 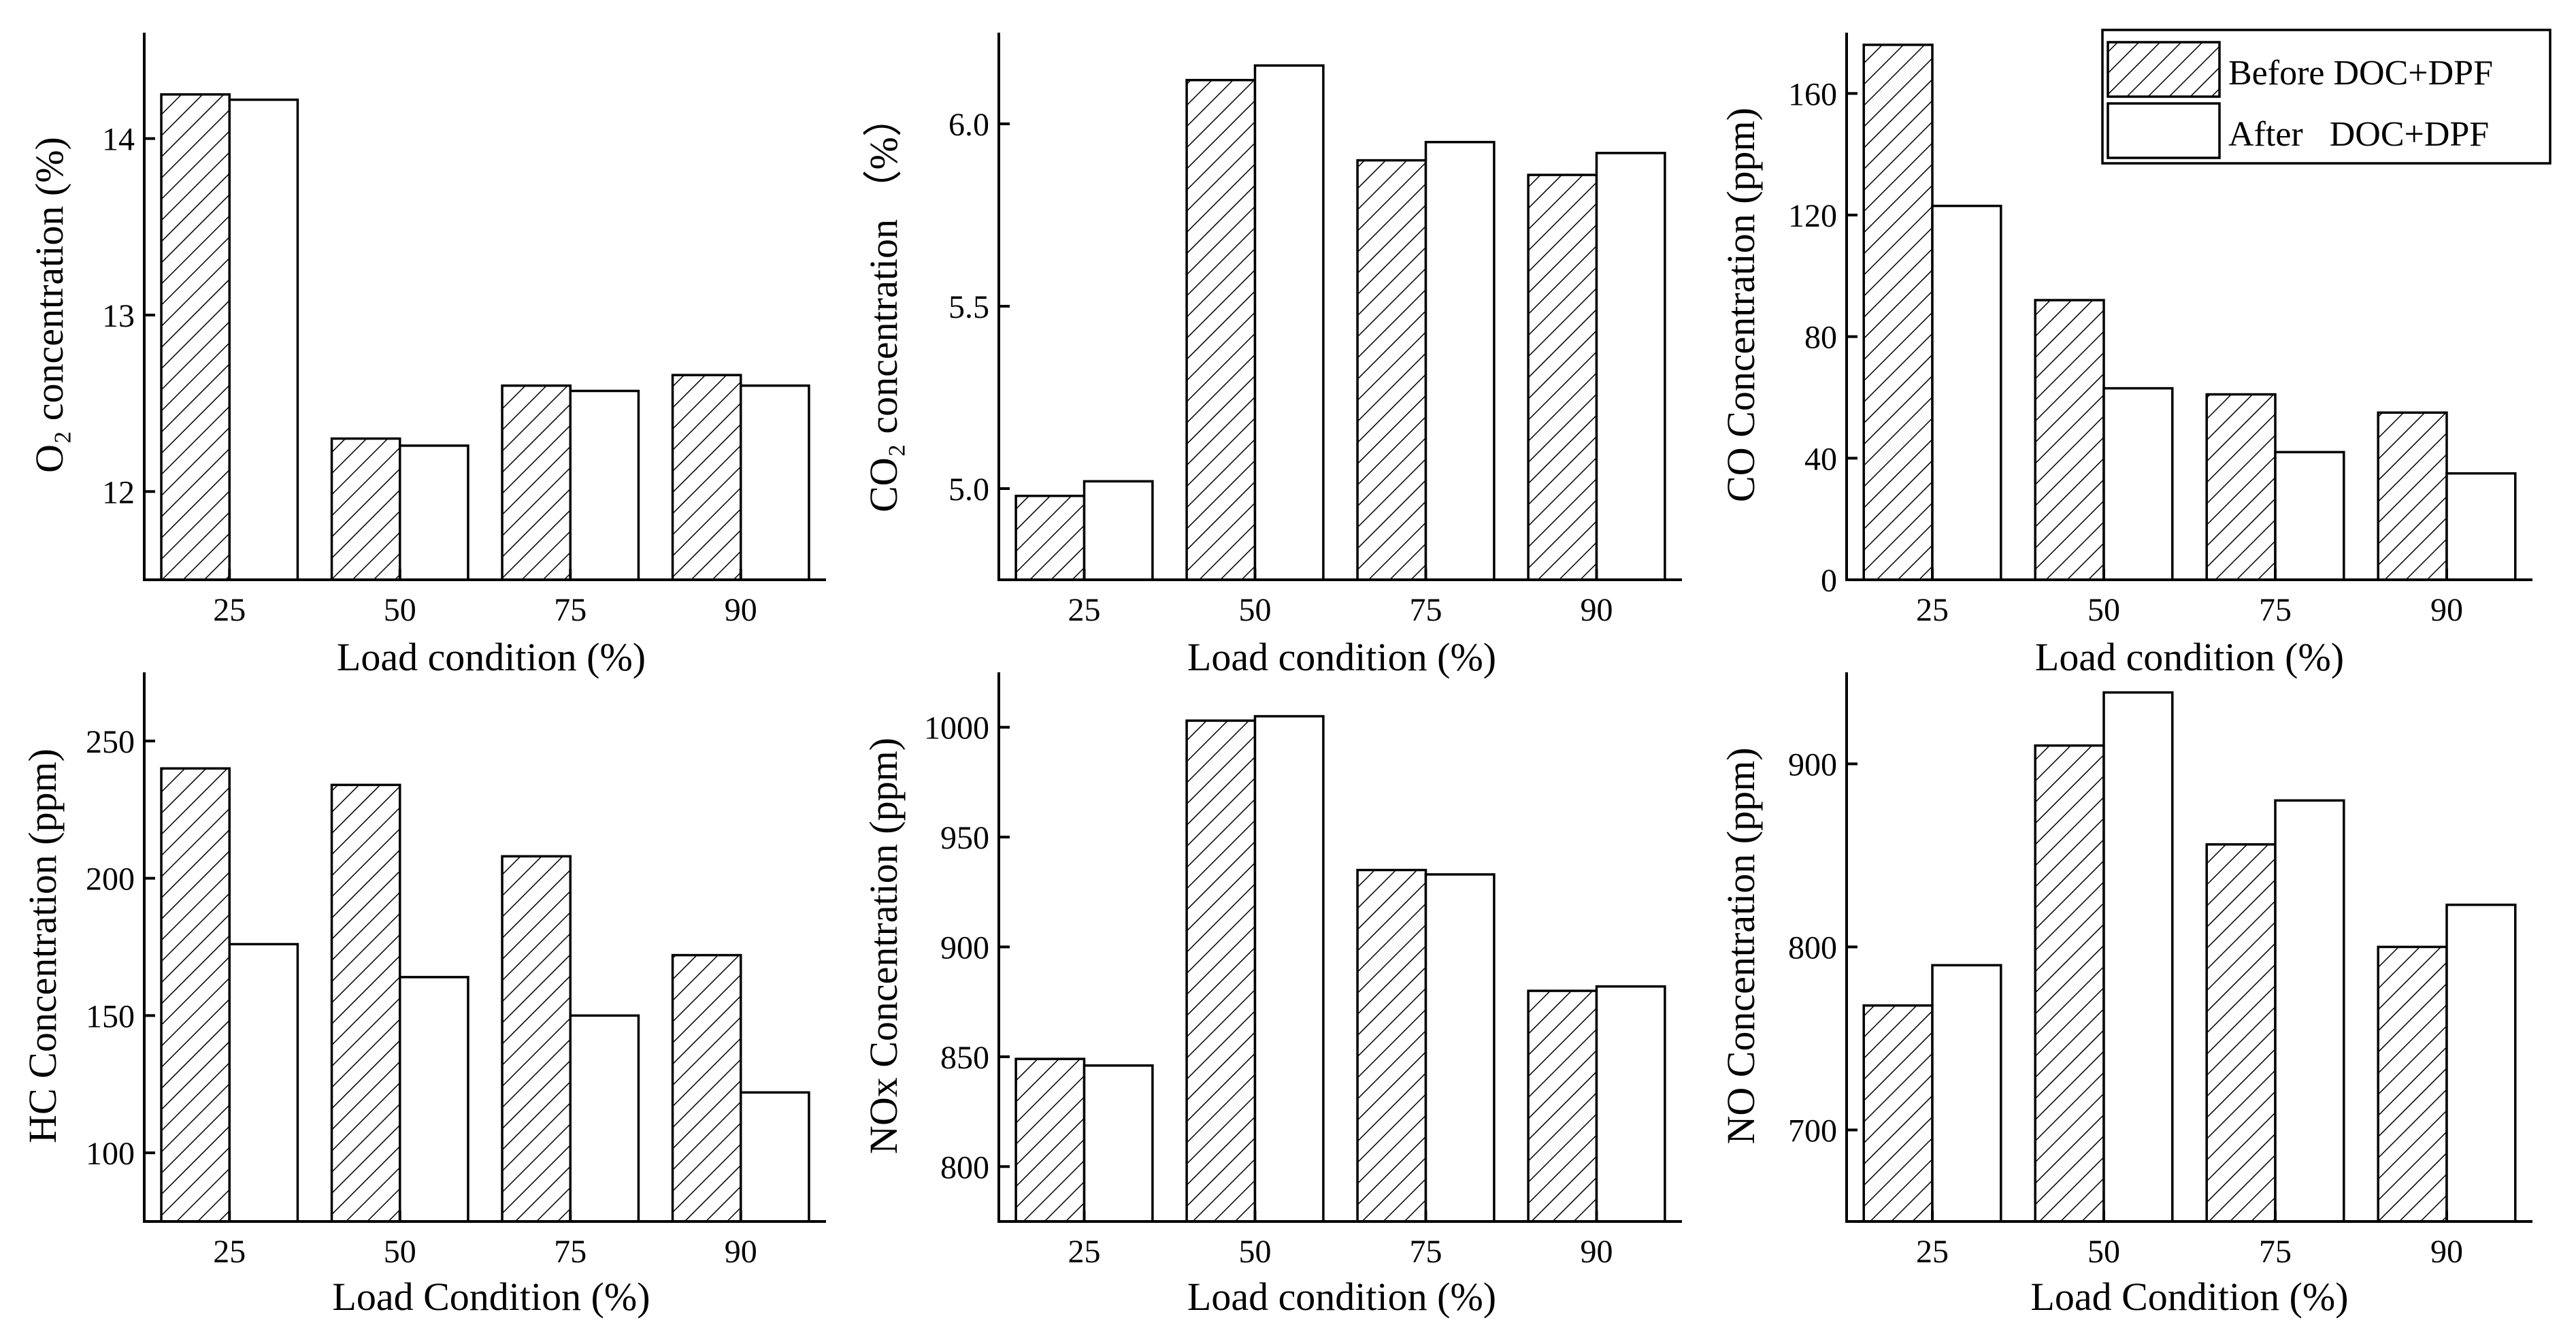 I want to click on hc-x-tick-label: 25, so click(x=229, y=1252).